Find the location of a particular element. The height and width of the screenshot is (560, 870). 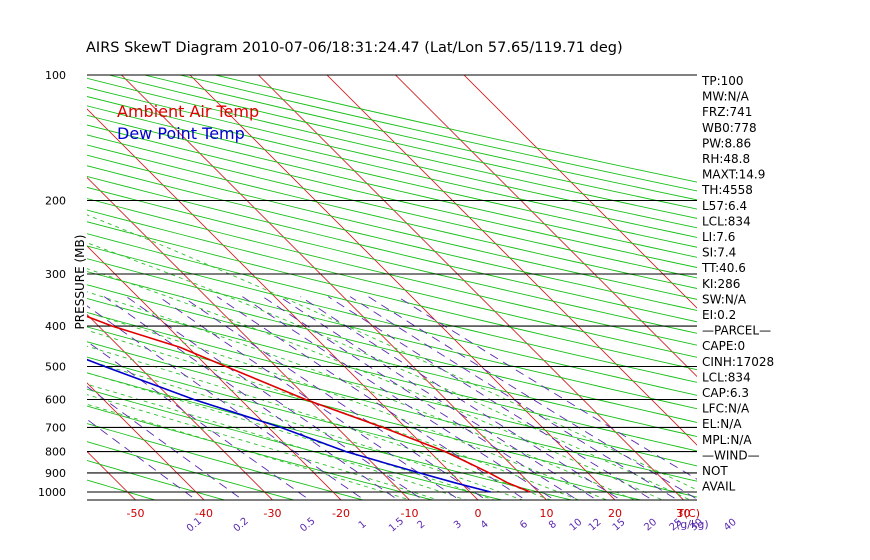

index-item: PW:8.86 is located at coordinates (726, 143).